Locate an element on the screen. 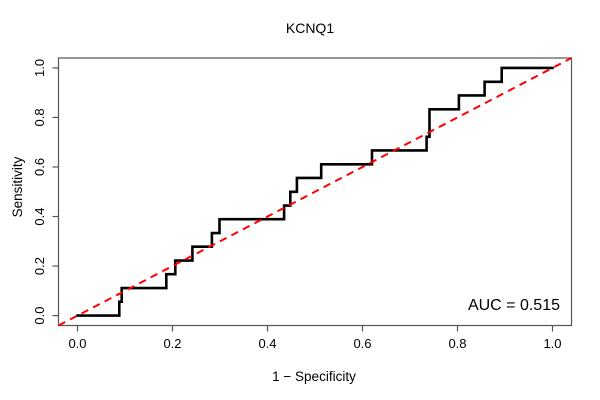  x-axis-label: 1 − Specificity is located at coordinates (314, 376).